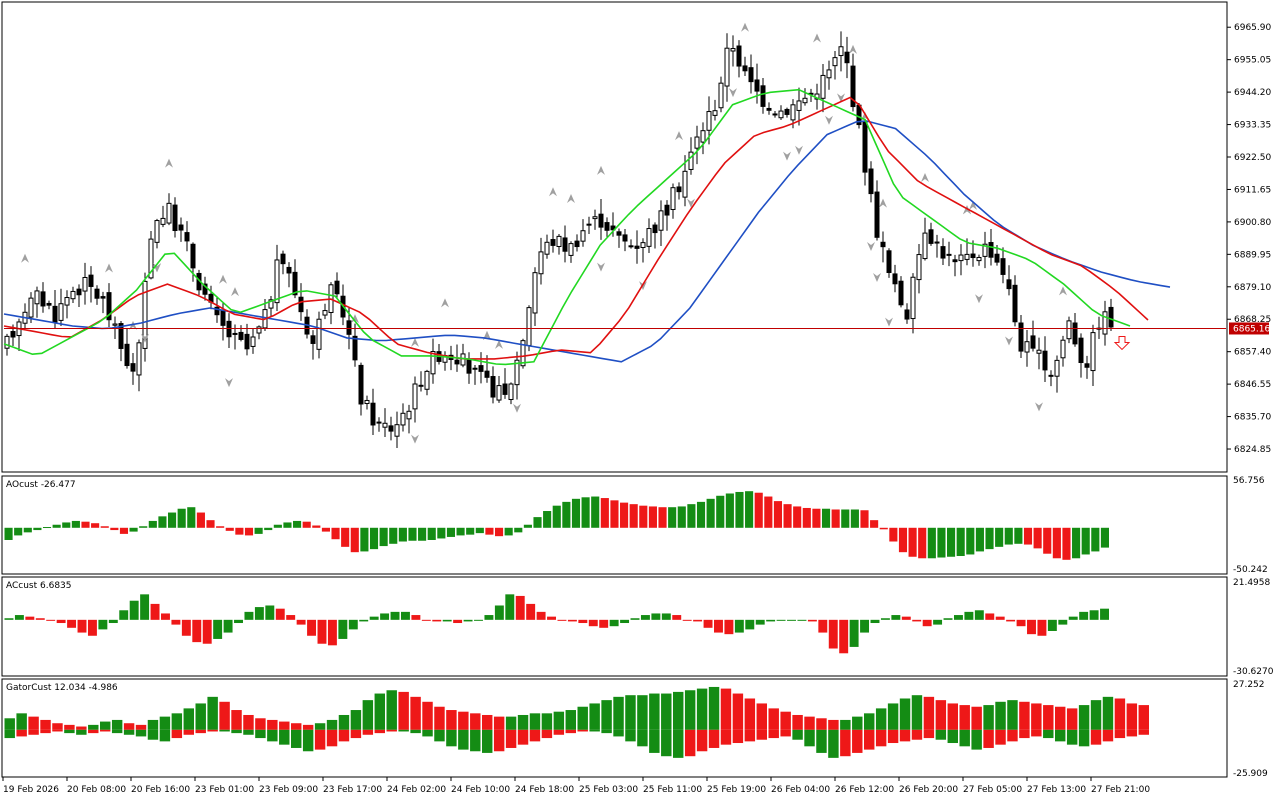 The height and width of the screenshot is (800, 1280). What do you see at coordinates (736, 790) in the screenshot?
I see `time-tick-label: 25 Feb 19:00` at bounding box center [736, 790].